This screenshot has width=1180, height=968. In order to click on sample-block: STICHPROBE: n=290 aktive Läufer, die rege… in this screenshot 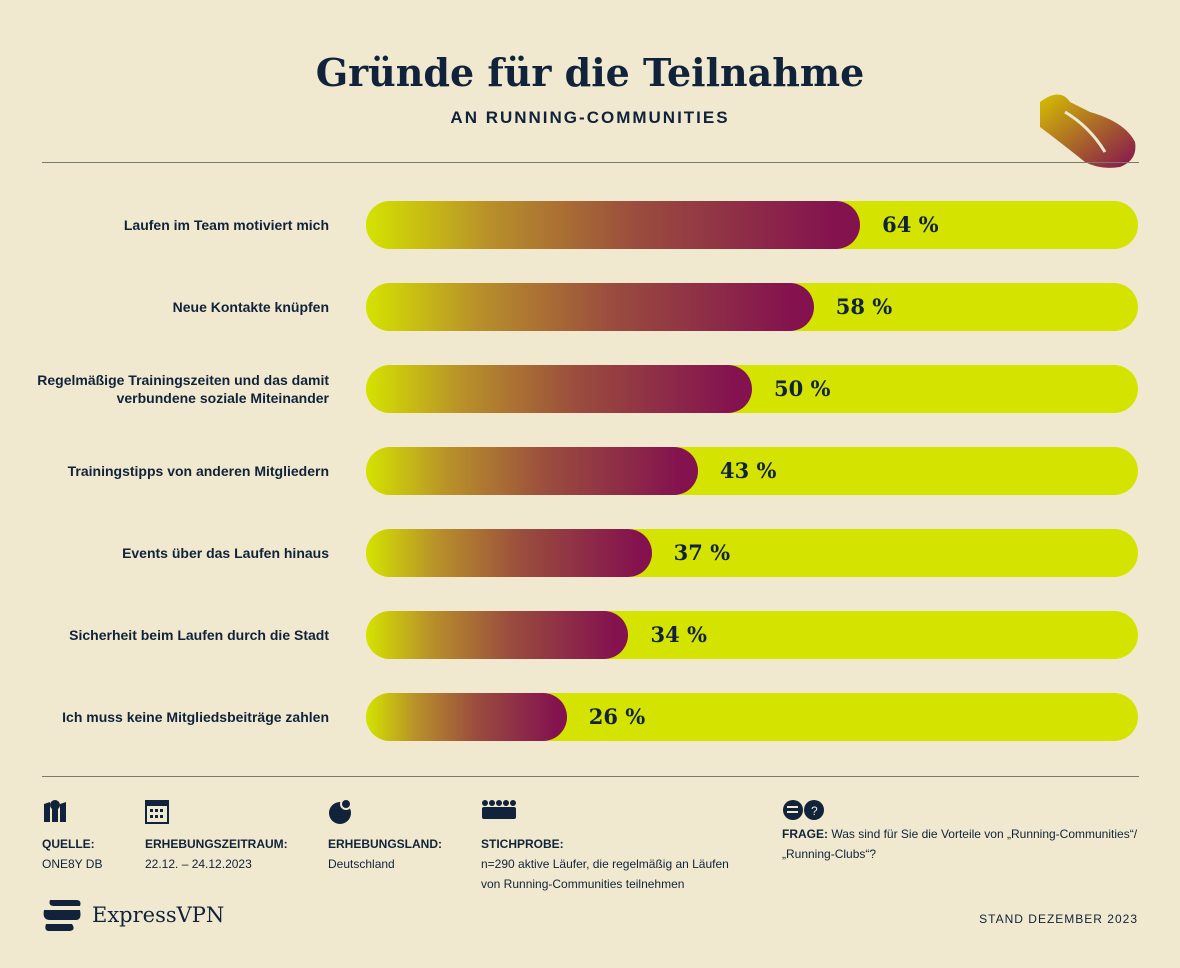, I will do `click(616, 846)`.